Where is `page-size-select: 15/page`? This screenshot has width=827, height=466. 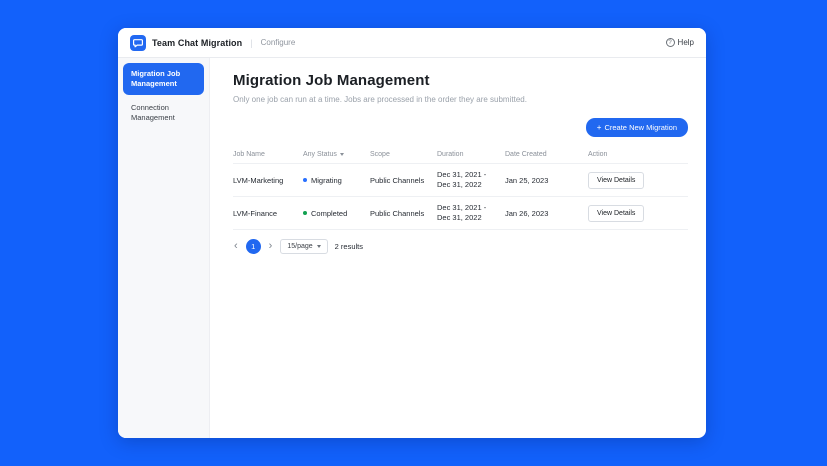 page-size-select: 15/page is located at coordinates (304, 246).